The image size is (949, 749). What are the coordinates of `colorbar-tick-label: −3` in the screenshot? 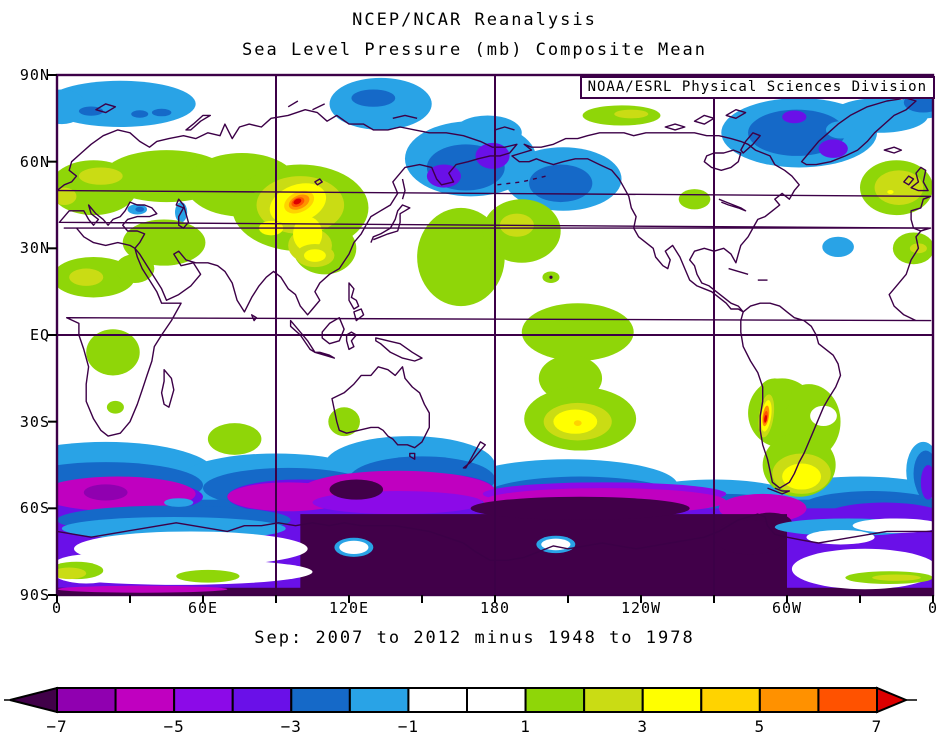 It's located at (291, 726).